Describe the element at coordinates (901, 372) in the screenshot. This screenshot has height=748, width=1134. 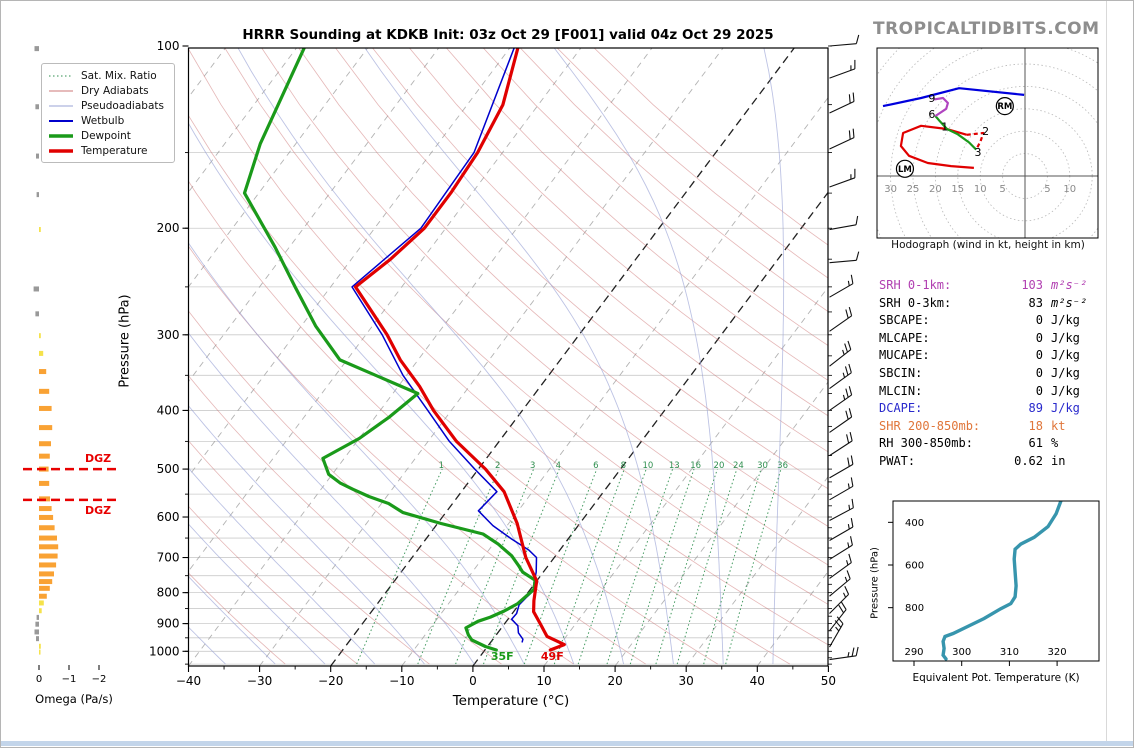
I see `stat-label: SBCIN:` at that location.